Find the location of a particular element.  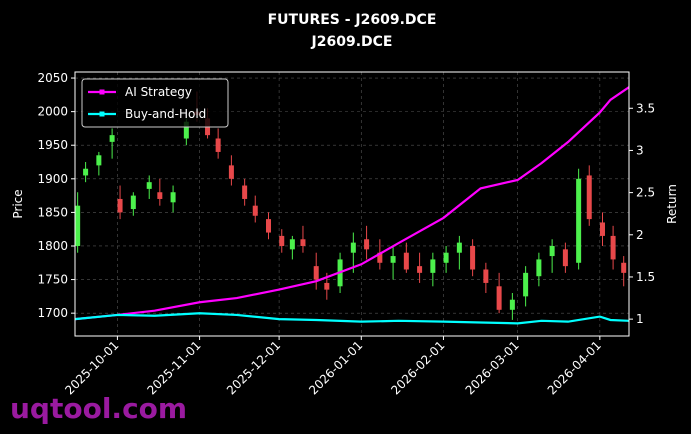

watermark: uqtool.com is located at coordinates (98, 408).